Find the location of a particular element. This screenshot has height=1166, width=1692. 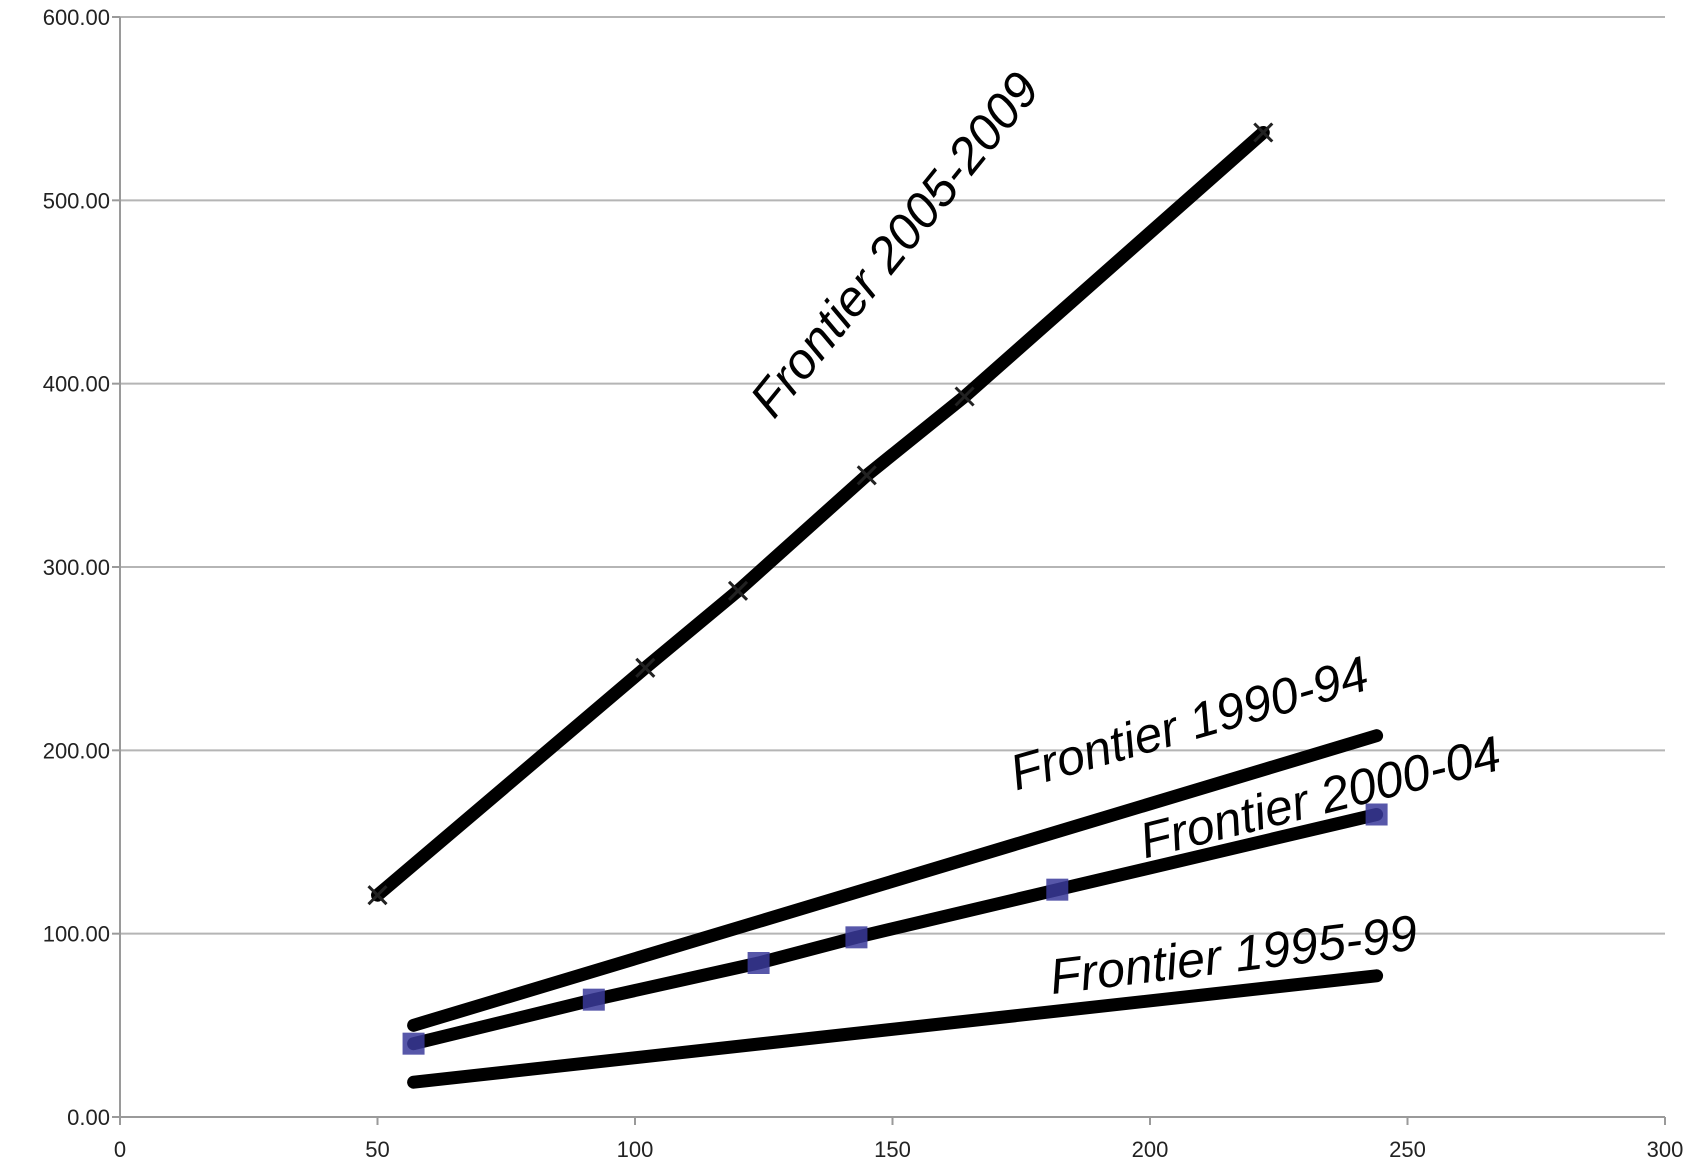

y-tick-label: 500.00 is located at coordinates (76, 200).